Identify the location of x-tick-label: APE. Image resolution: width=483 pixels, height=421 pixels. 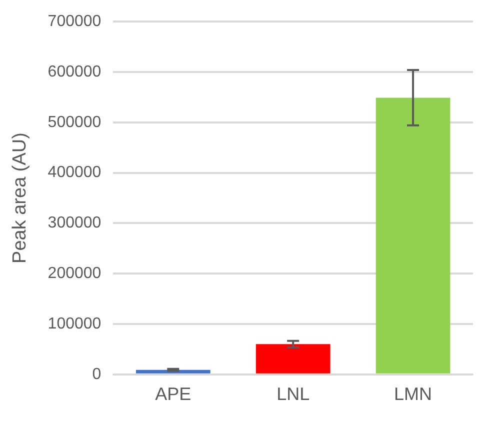
(173, 394).